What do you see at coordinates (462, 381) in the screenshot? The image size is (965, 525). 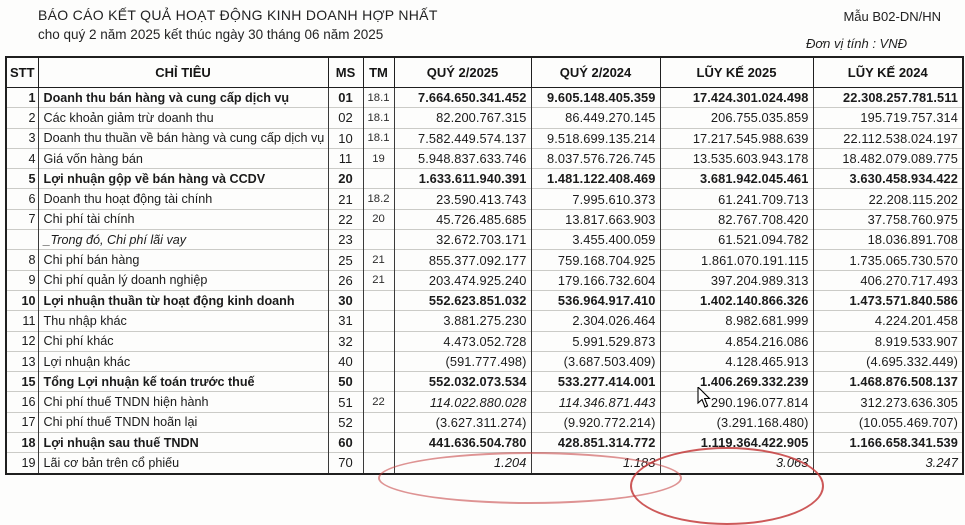 I see `row-value-q2-2025: 552.032.073.534` at bounding box center [462, 381].